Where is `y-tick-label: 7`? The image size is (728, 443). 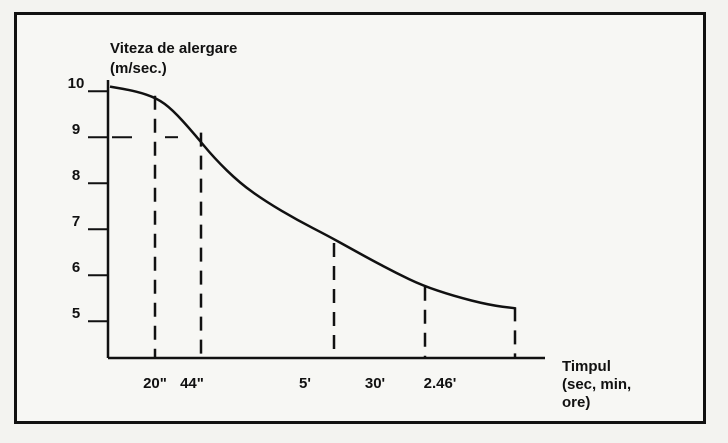 y-tick-label: 7 is located at coordinates (76, 221).